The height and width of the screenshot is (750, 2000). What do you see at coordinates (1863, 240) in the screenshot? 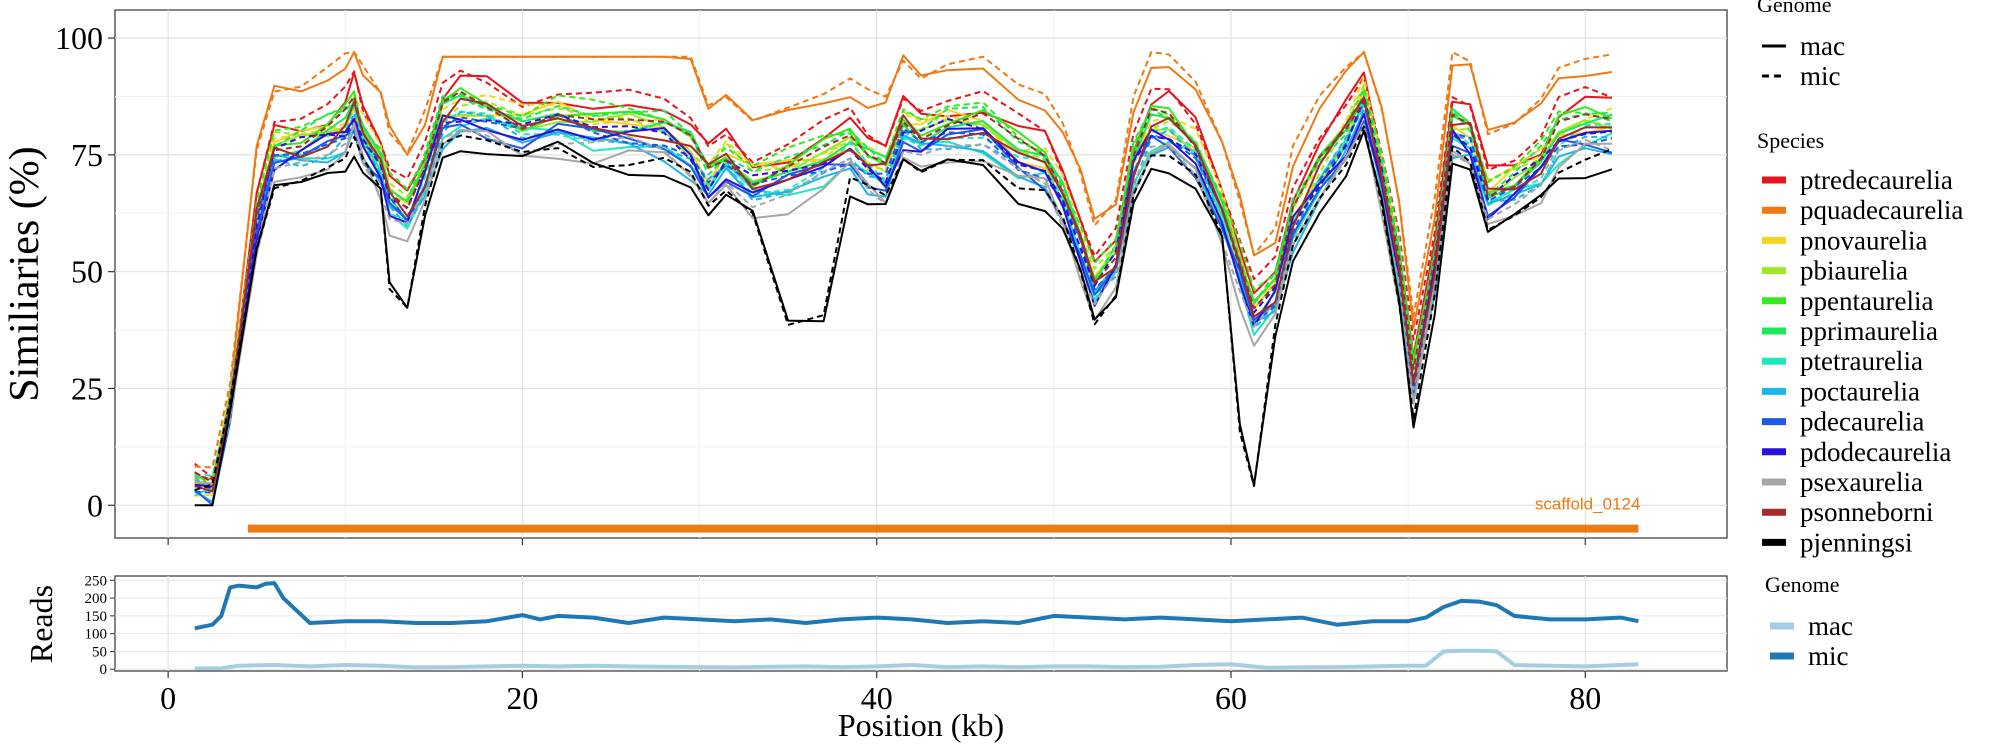
I see `legend-species-label-pnovaurelia: pnovaurelia` at bounding box center [1863, 240].